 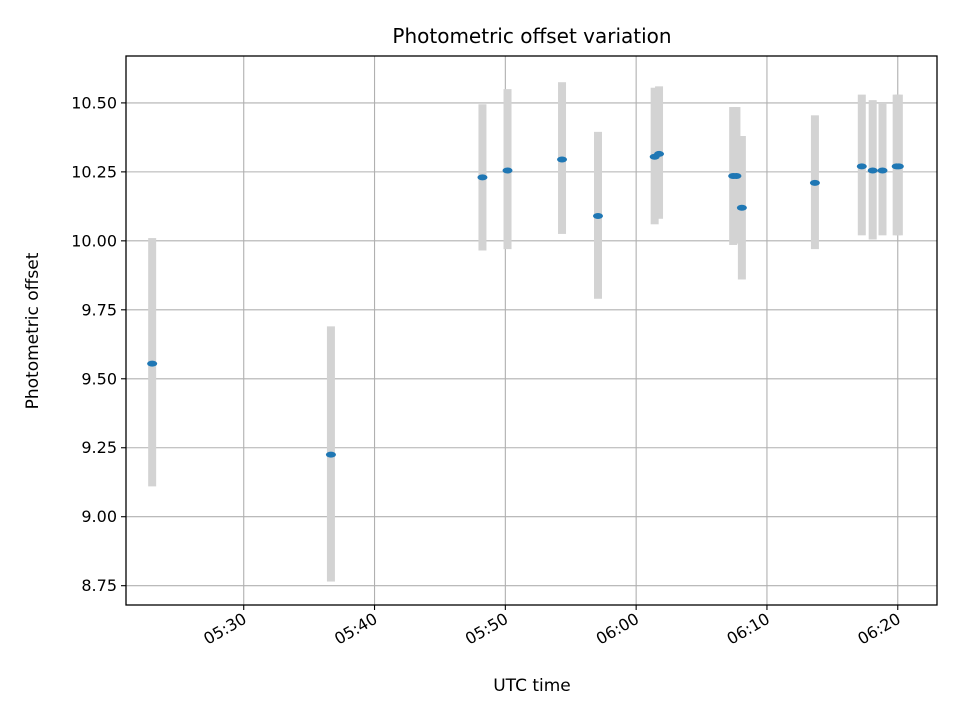 What do you see at coordinates (99, 585) in the screenshot?
I see `y-tick-label: 8.75` at bounding box center [99, 585].